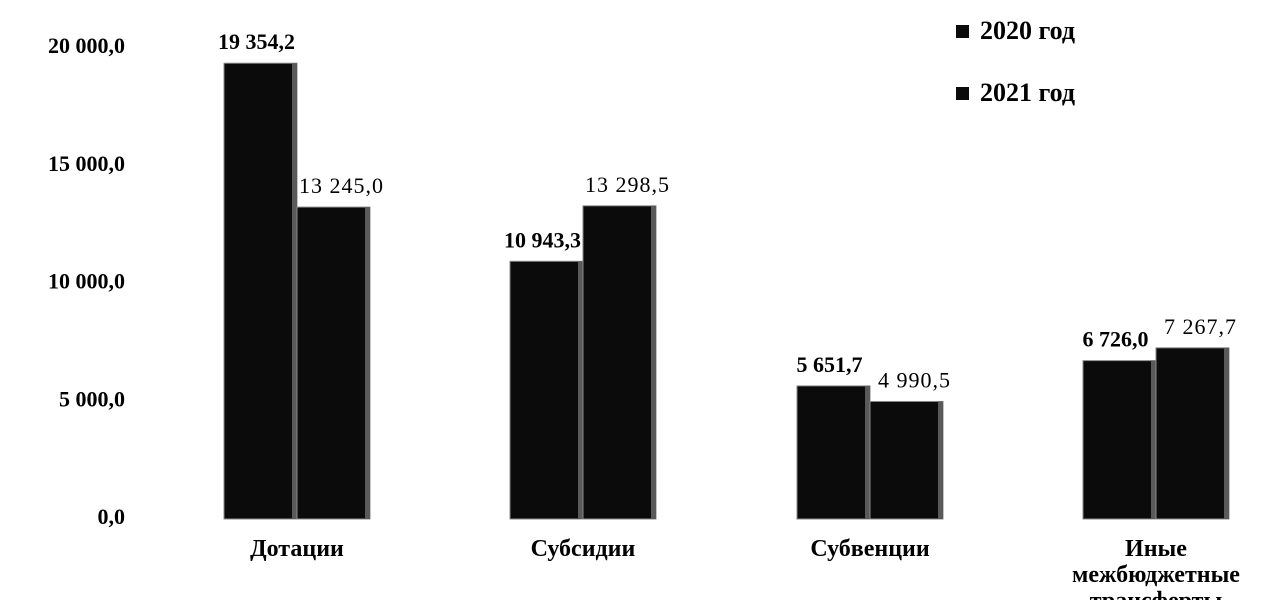  I want to click on y-tick-label: 0,0, so click(112, 516).